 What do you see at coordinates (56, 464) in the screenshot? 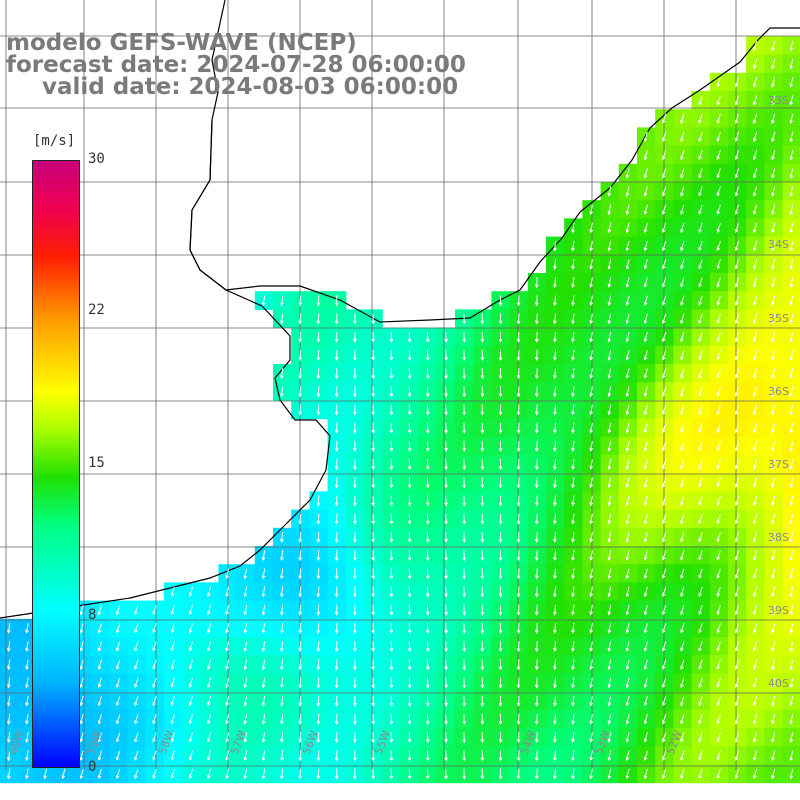
I see `colorbar` at bounding box center [56, 464].